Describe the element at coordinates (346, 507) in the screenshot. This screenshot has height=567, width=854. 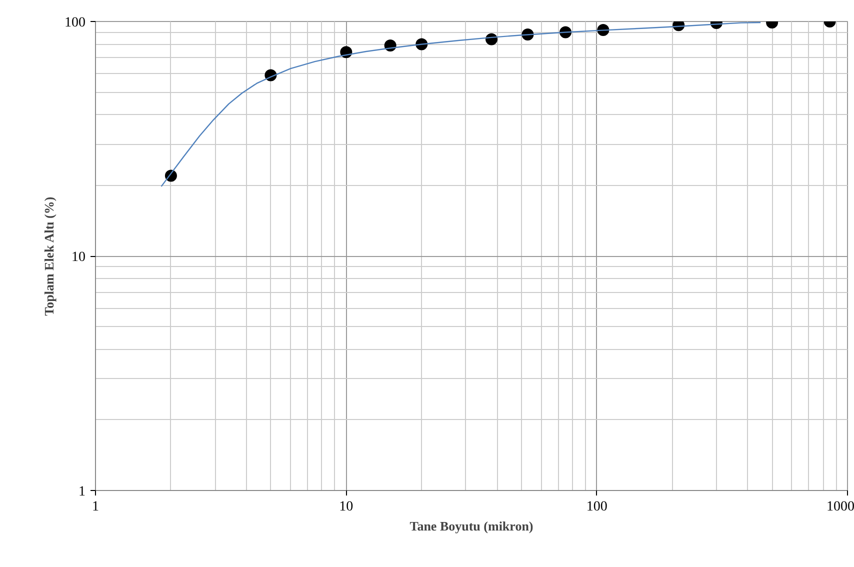
I see `x-tick-label: 10` at that location.